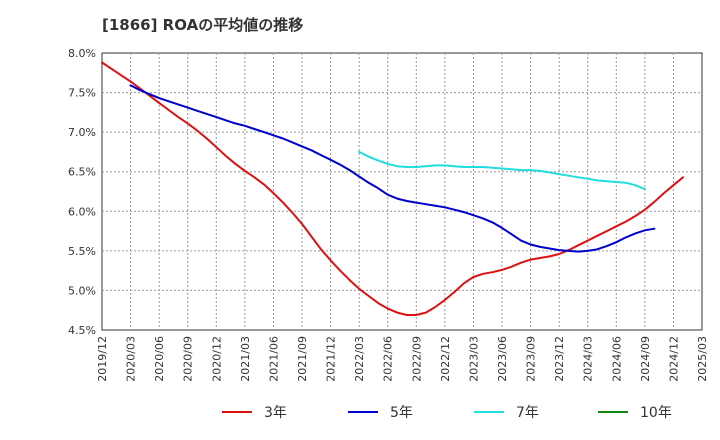 This screenshot has width=720, height=440. I want to click on x-tick-label: 2023/03, so click(473, 359).